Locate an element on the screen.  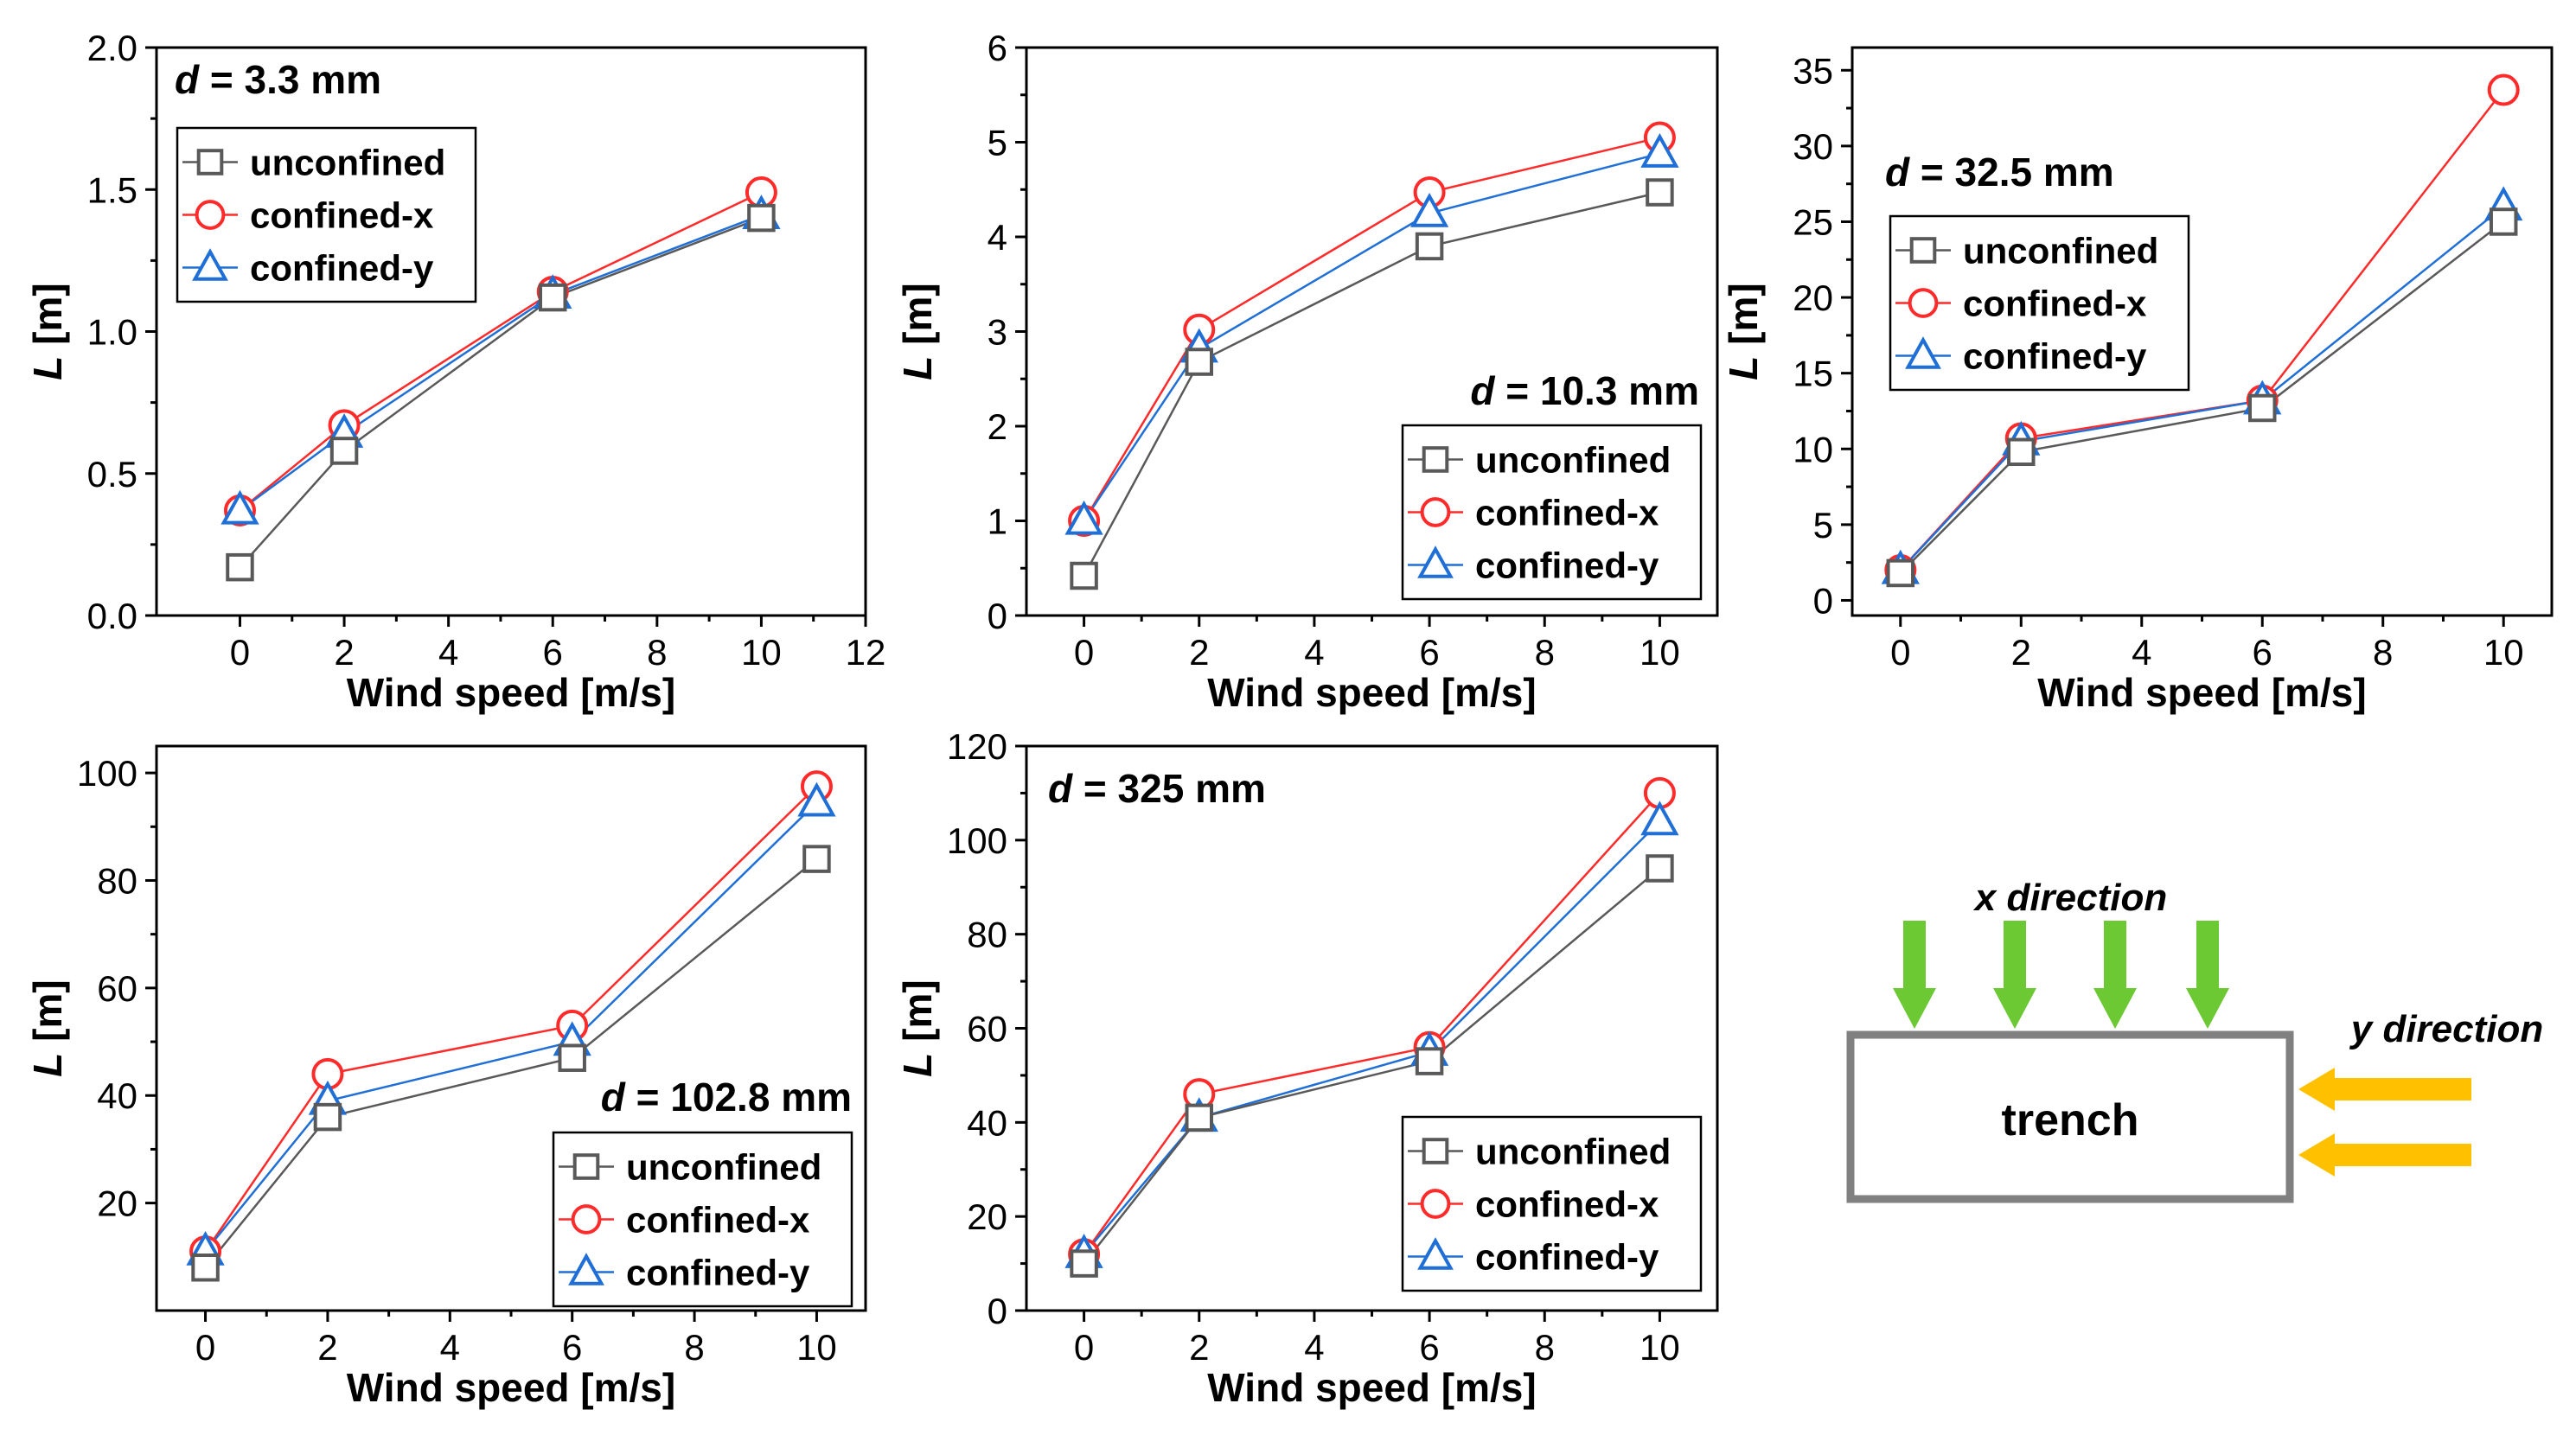
y-tick-label: 3 is located at coordinates (997, 332).